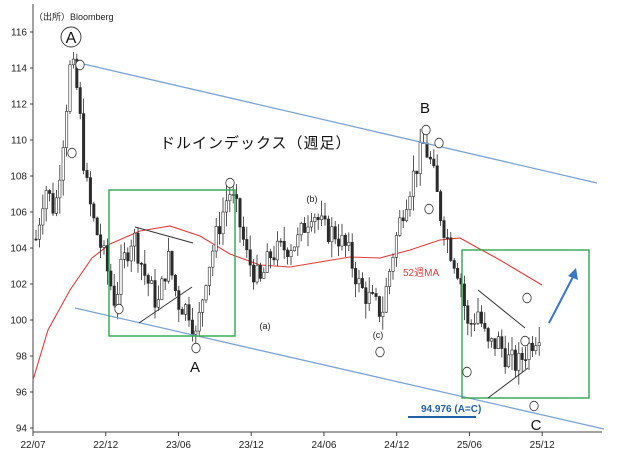  Describe the element at coordinates (172, 263) in the screenshot. I see `wave-a-box` at that location.